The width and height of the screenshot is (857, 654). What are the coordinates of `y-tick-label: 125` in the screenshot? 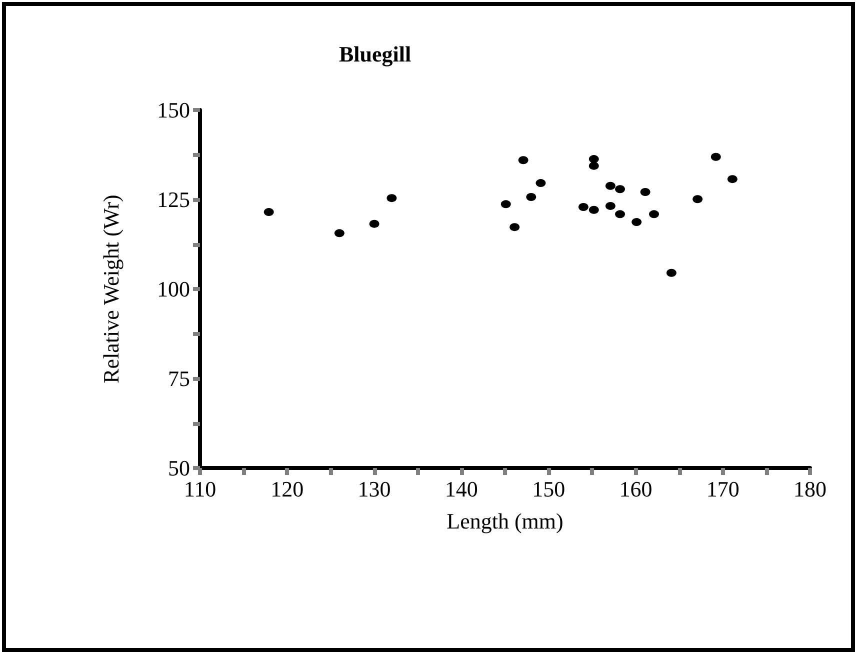 It's located at (173, 199).